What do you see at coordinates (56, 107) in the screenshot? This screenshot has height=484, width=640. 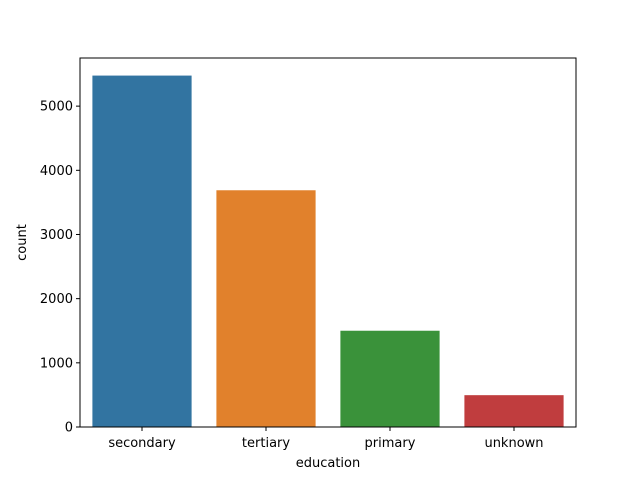 I see `y-tick-label: 5000` at bounding box center [56, 107].